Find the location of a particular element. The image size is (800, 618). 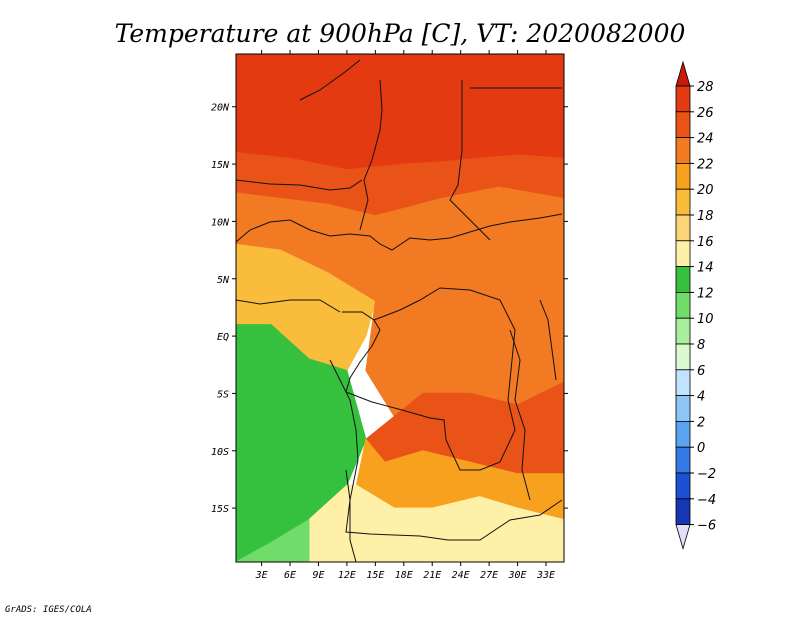

y-tick-label: 5N is located at coordinates (223, 280).